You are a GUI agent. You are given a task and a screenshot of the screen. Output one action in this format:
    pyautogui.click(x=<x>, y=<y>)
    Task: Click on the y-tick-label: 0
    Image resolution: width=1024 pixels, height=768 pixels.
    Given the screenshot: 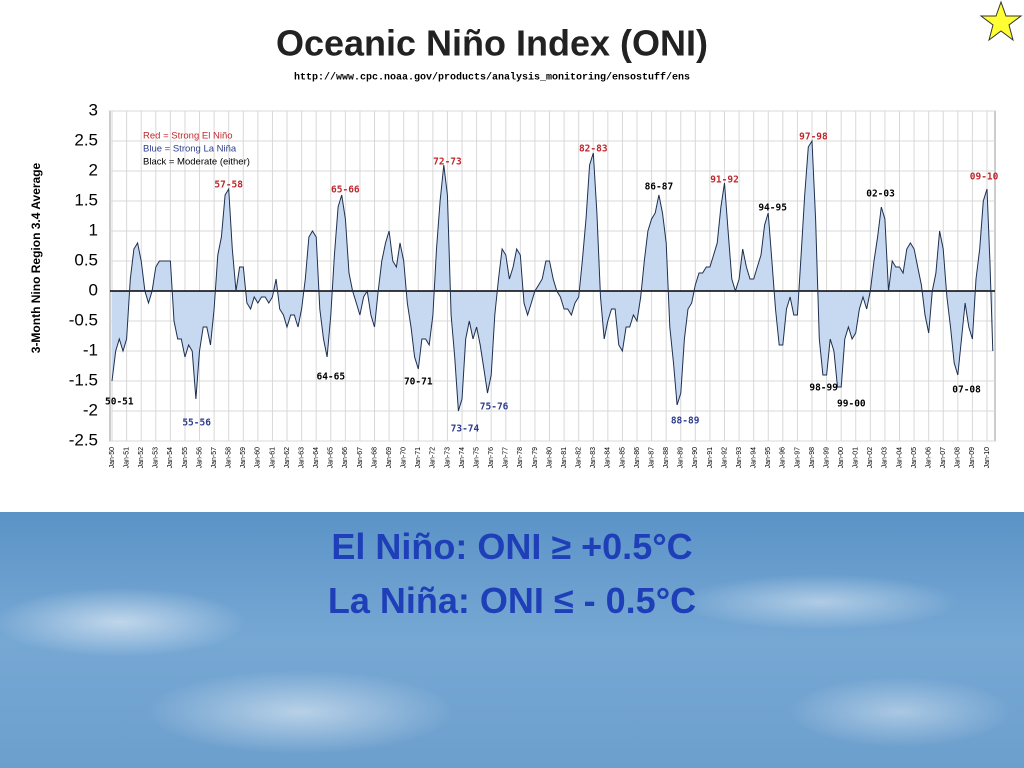 What is the action you would take?
    pyautogui.click(x=93, y=289)
    